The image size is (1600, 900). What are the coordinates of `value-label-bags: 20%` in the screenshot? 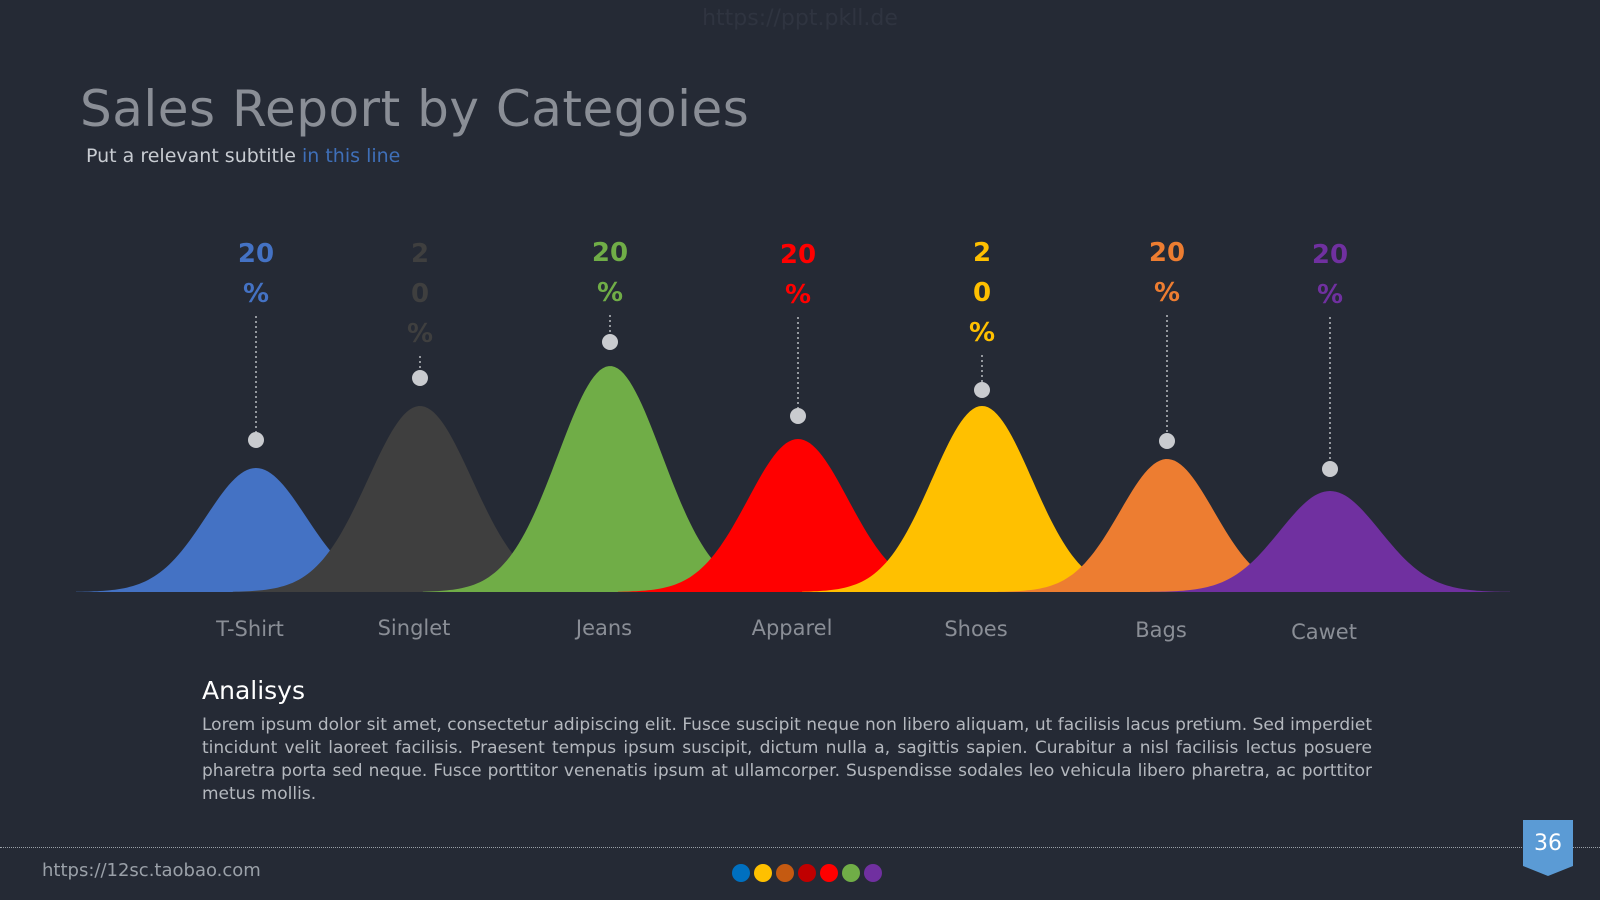 It's located at (1167, 273).